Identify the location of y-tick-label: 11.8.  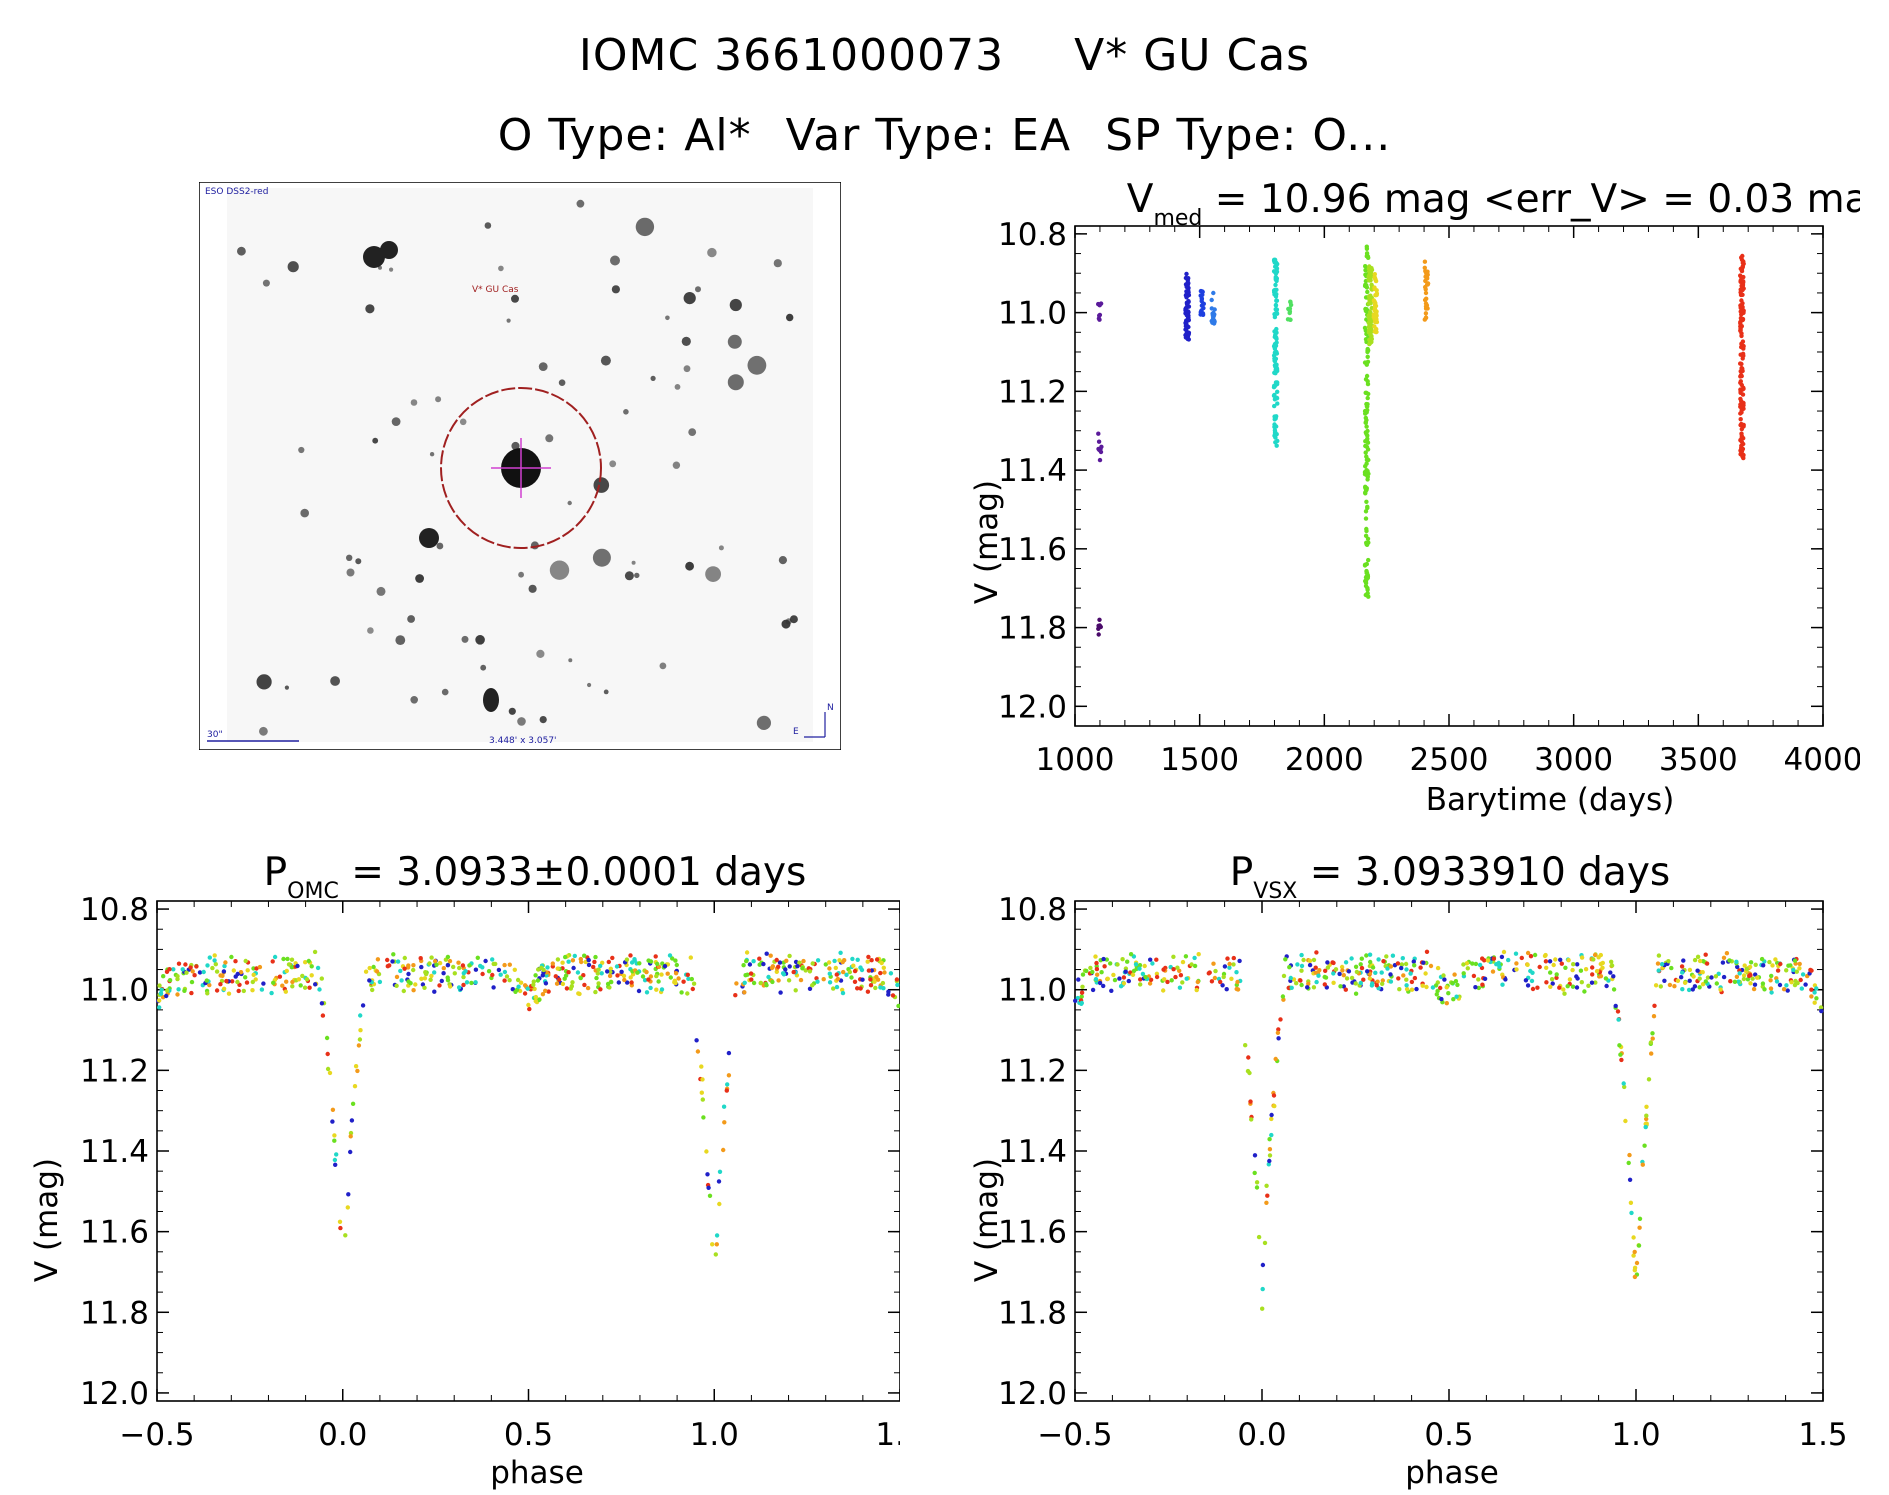
(114, 1313).